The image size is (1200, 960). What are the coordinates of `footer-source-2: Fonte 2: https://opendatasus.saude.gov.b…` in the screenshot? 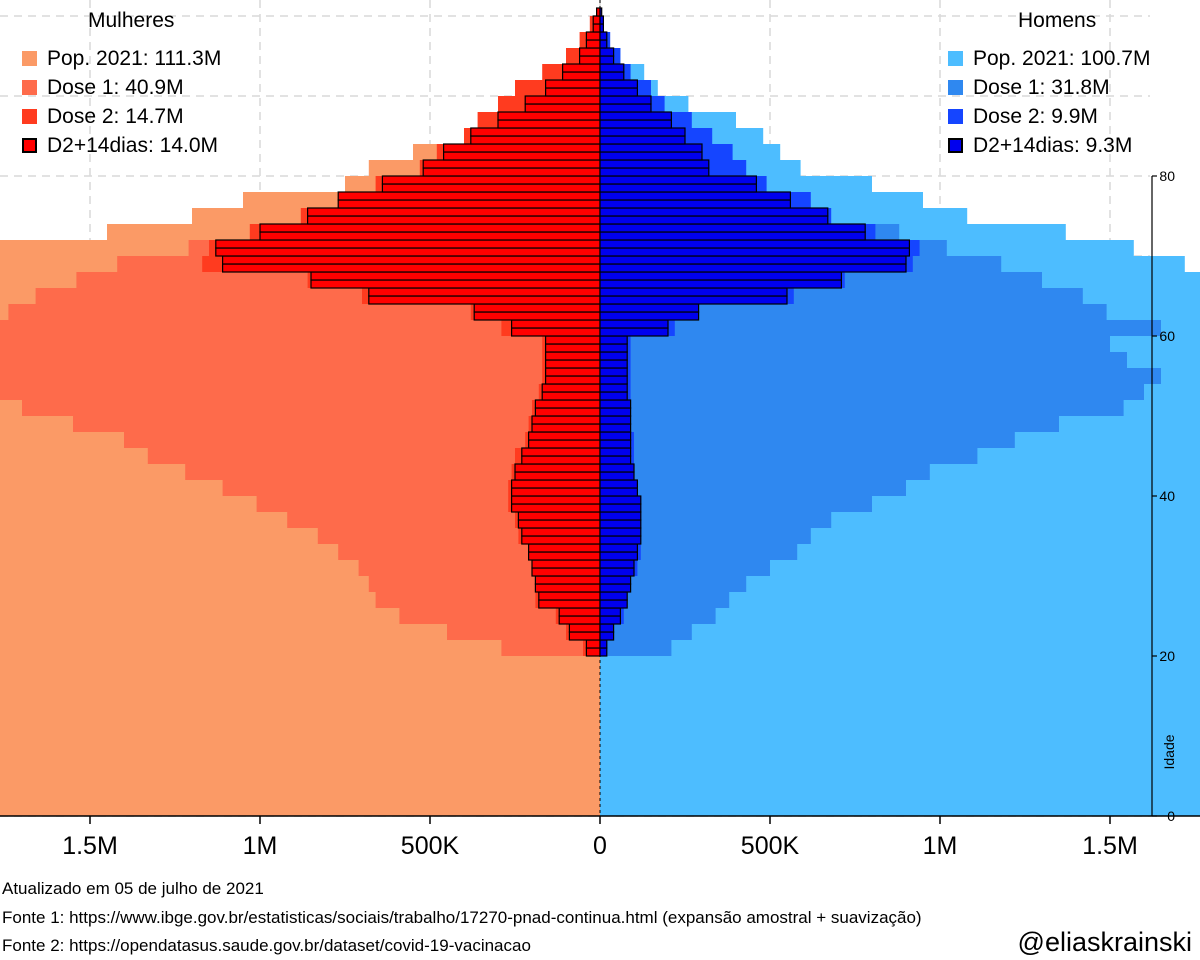 It's located at (266, 945).